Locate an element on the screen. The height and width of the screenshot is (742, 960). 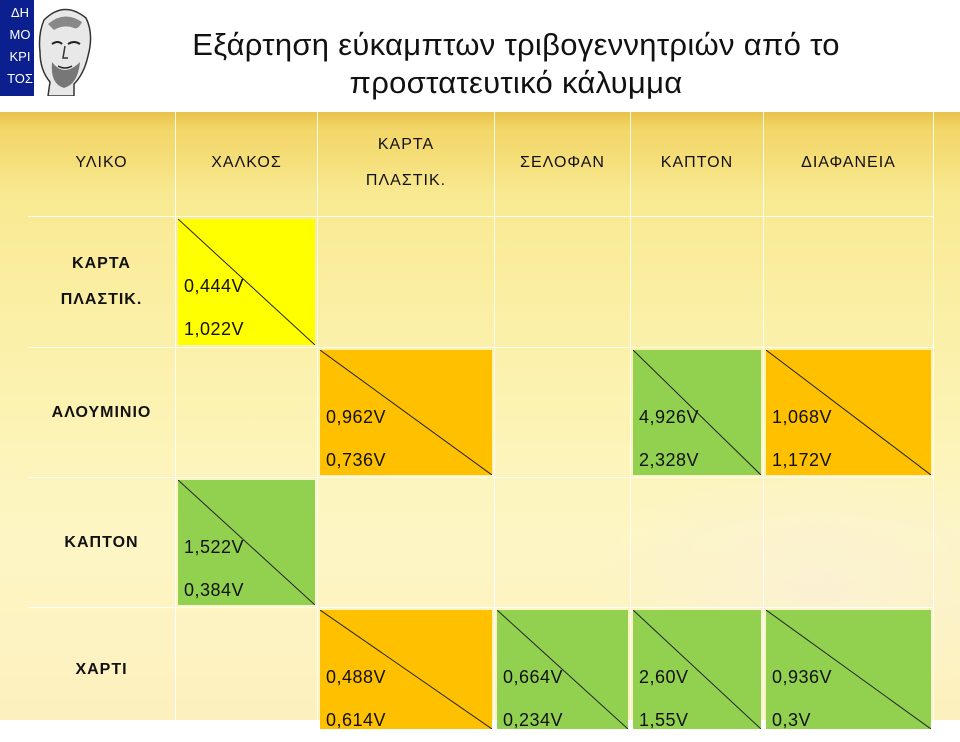
value-cell: 0,488V 0,614V is located at coordinates (406, 670).